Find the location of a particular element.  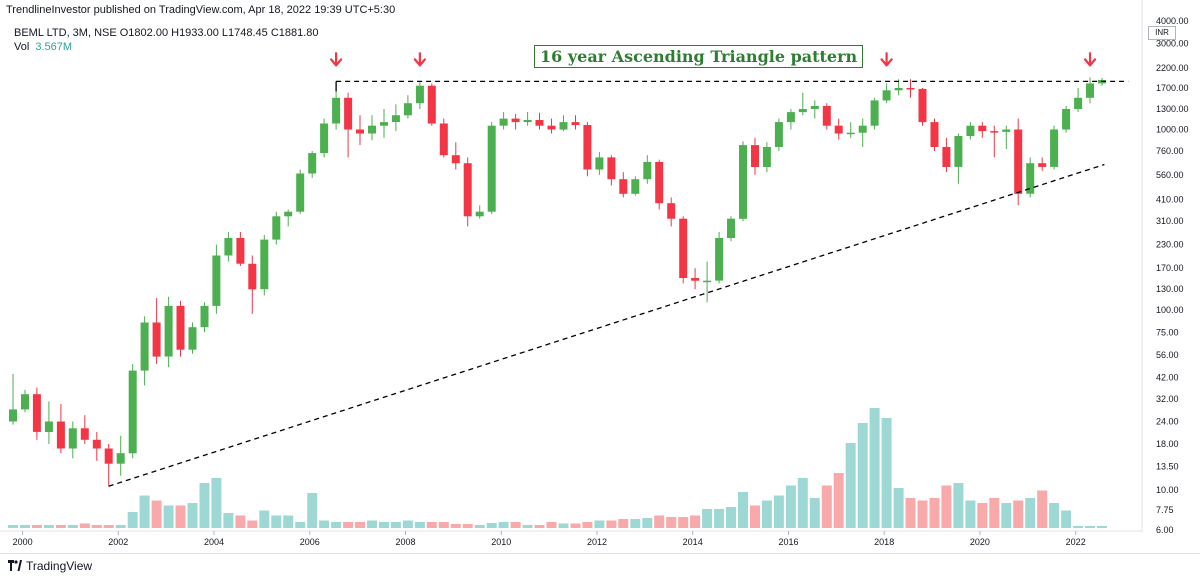

price-tick-label: 560.00 is located at coordinates (1170, 175).